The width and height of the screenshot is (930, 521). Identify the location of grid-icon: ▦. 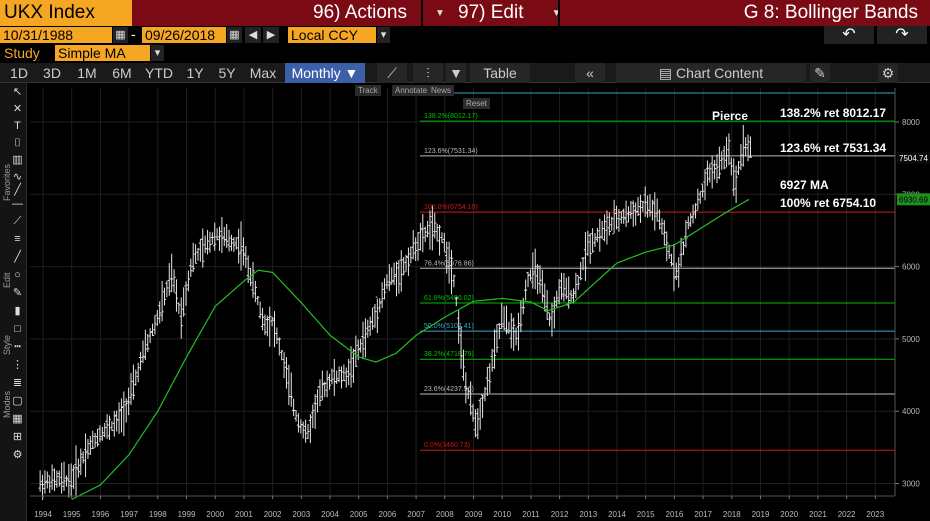
(17, 419).